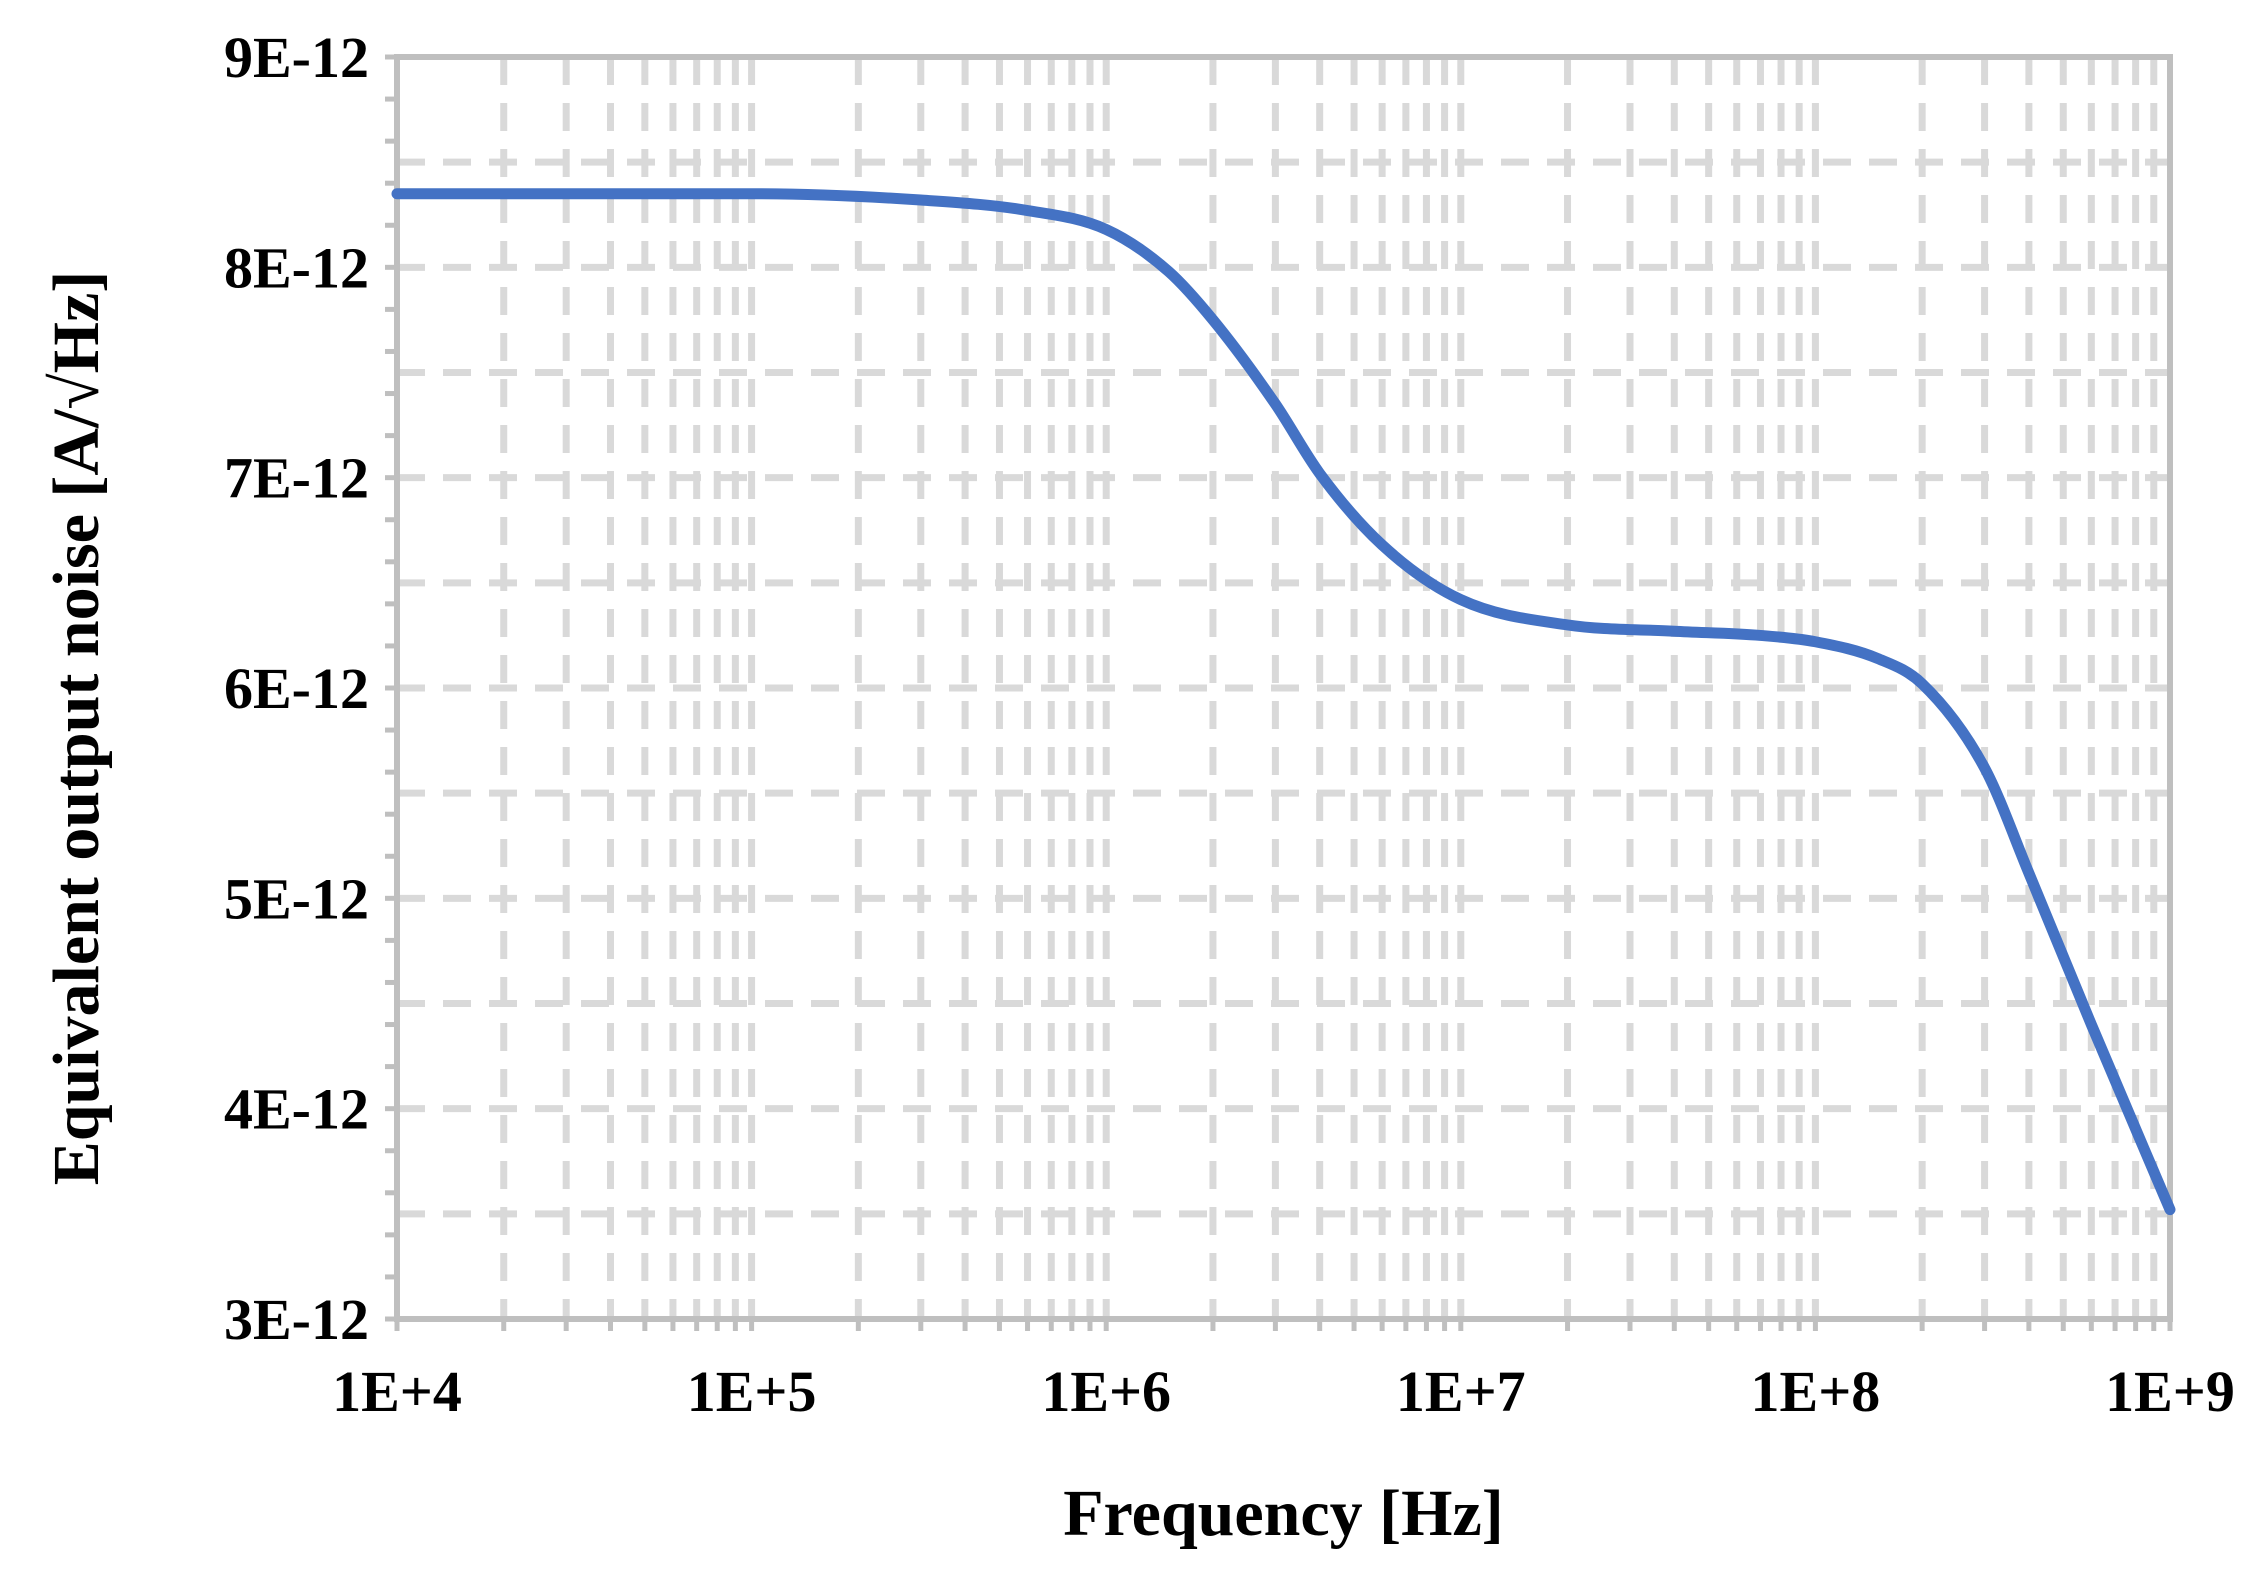  Describe the element at coordinates (1283, 1513) in the screenshot. I see `x-axis-title: Frequency [Hz]` at that location.